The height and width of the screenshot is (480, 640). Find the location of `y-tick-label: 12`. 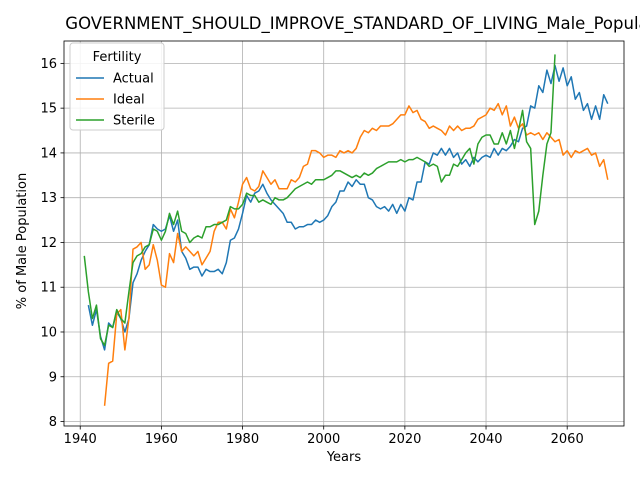

y-tick-label: 12 is located at coordinates (48, 243).